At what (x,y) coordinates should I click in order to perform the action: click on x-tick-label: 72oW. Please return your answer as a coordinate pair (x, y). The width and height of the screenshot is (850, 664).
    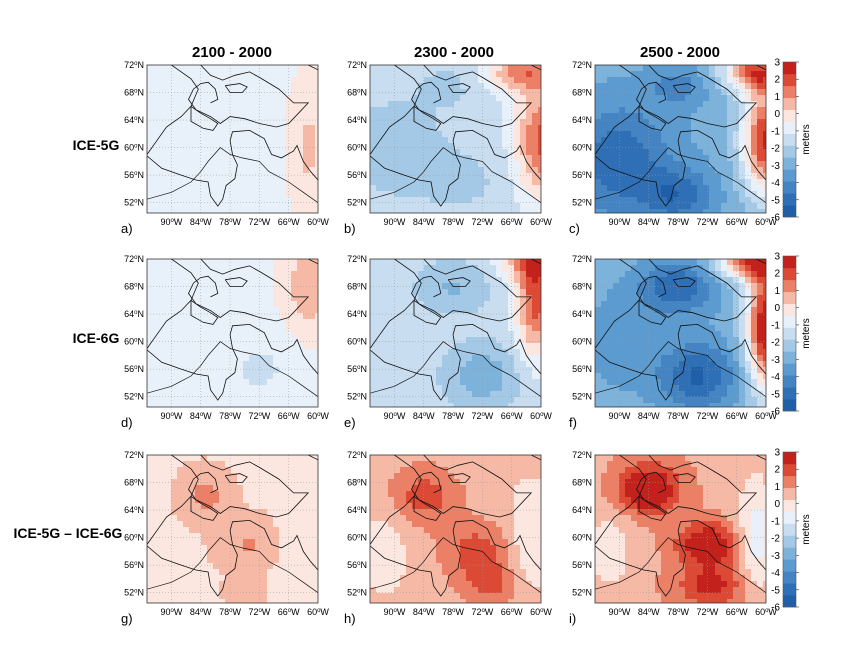
    Looking at the image, I should click on (259, 222).